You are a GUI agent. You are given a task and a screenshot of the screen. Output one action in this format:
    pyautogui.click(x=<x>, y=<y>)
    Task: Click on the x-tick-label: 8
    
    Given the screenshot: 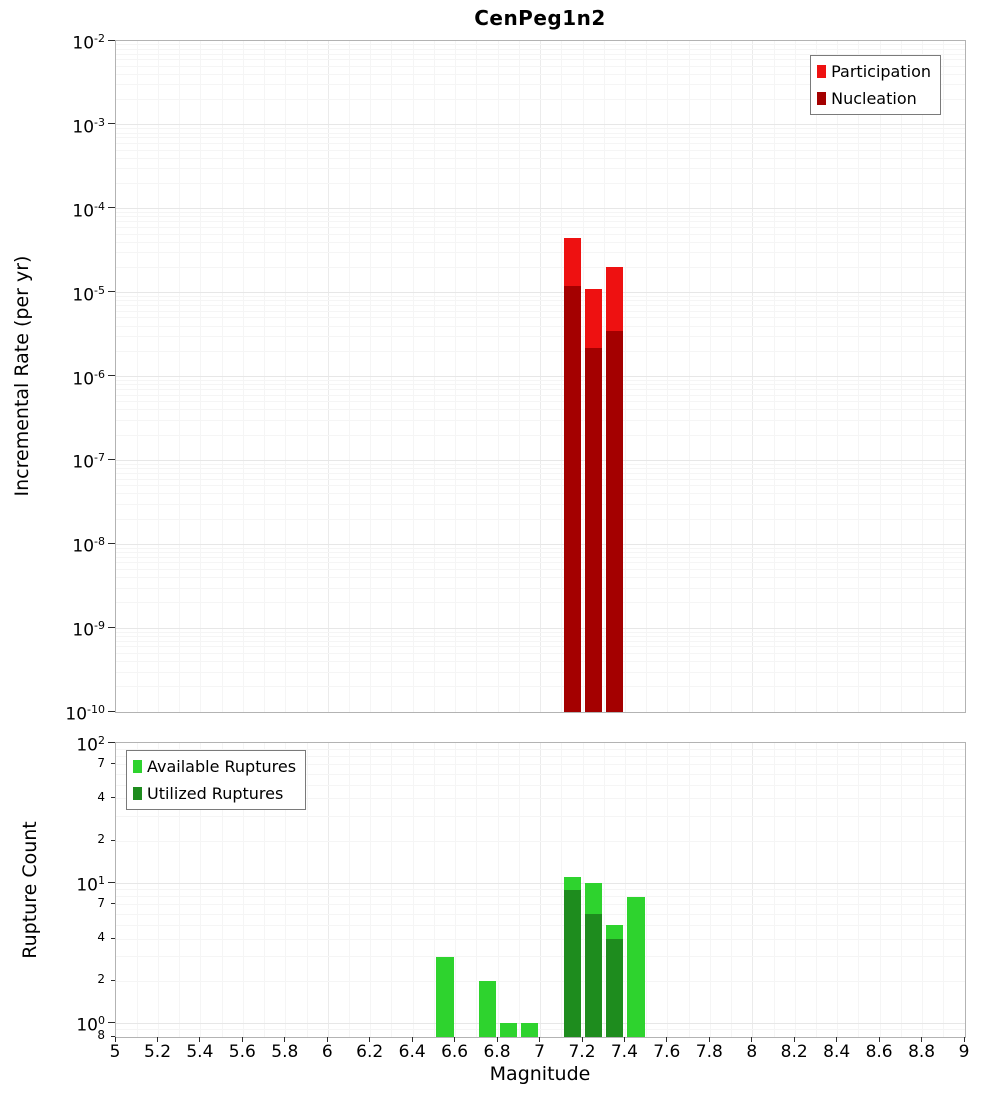 What is the action you would take?
    pyautogui.click(x=752, y=1052)
    